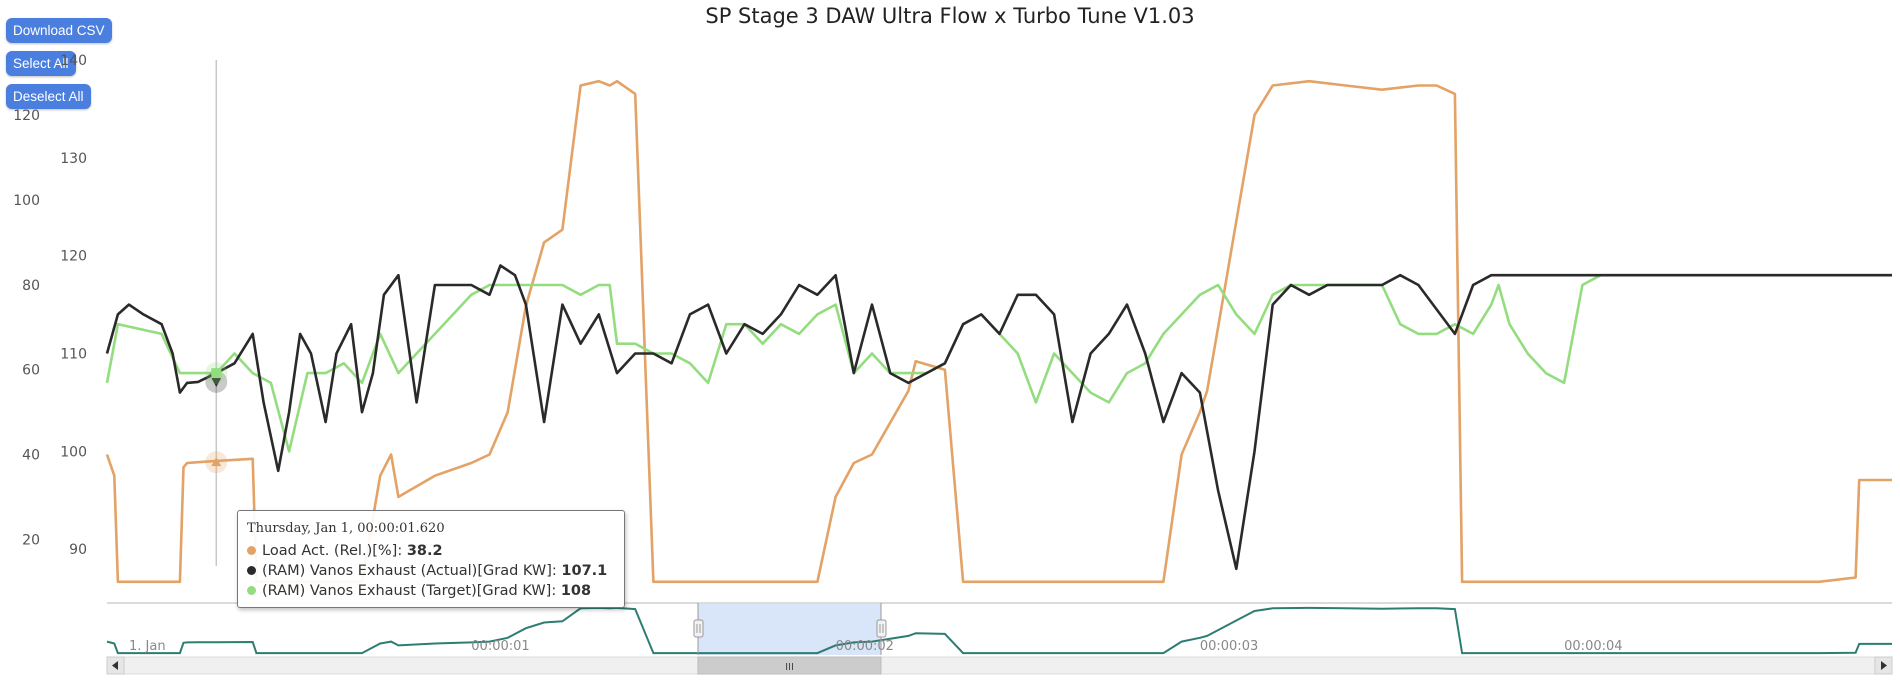  I want to click on navigator-tick-label: 00:00:03, so click(1229, 646).